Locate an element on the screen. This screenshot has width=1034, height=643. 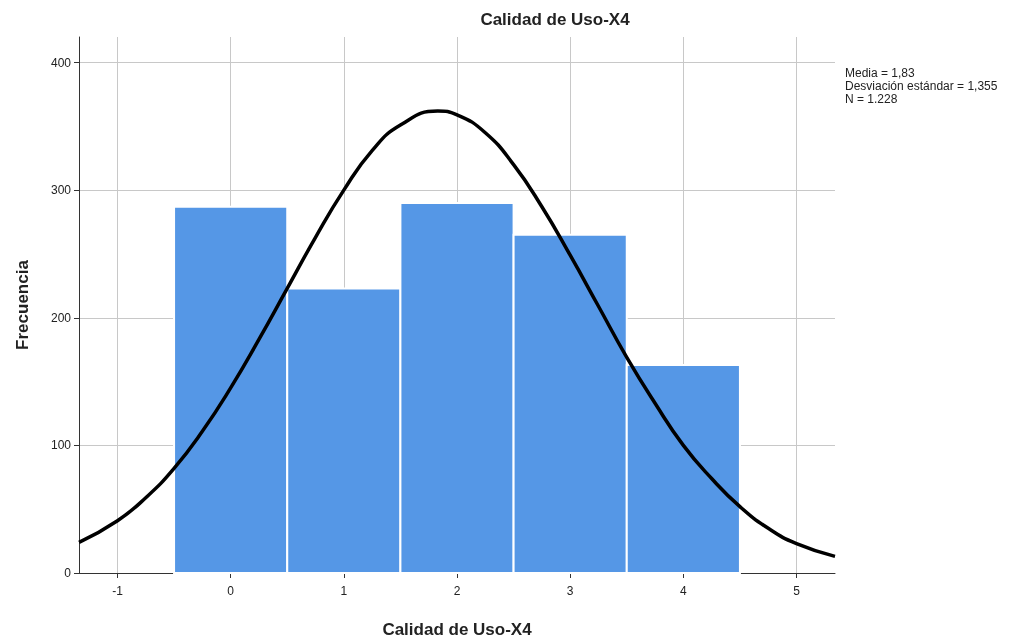
x-tick-label: 5 is located at coordinates (797, 591).